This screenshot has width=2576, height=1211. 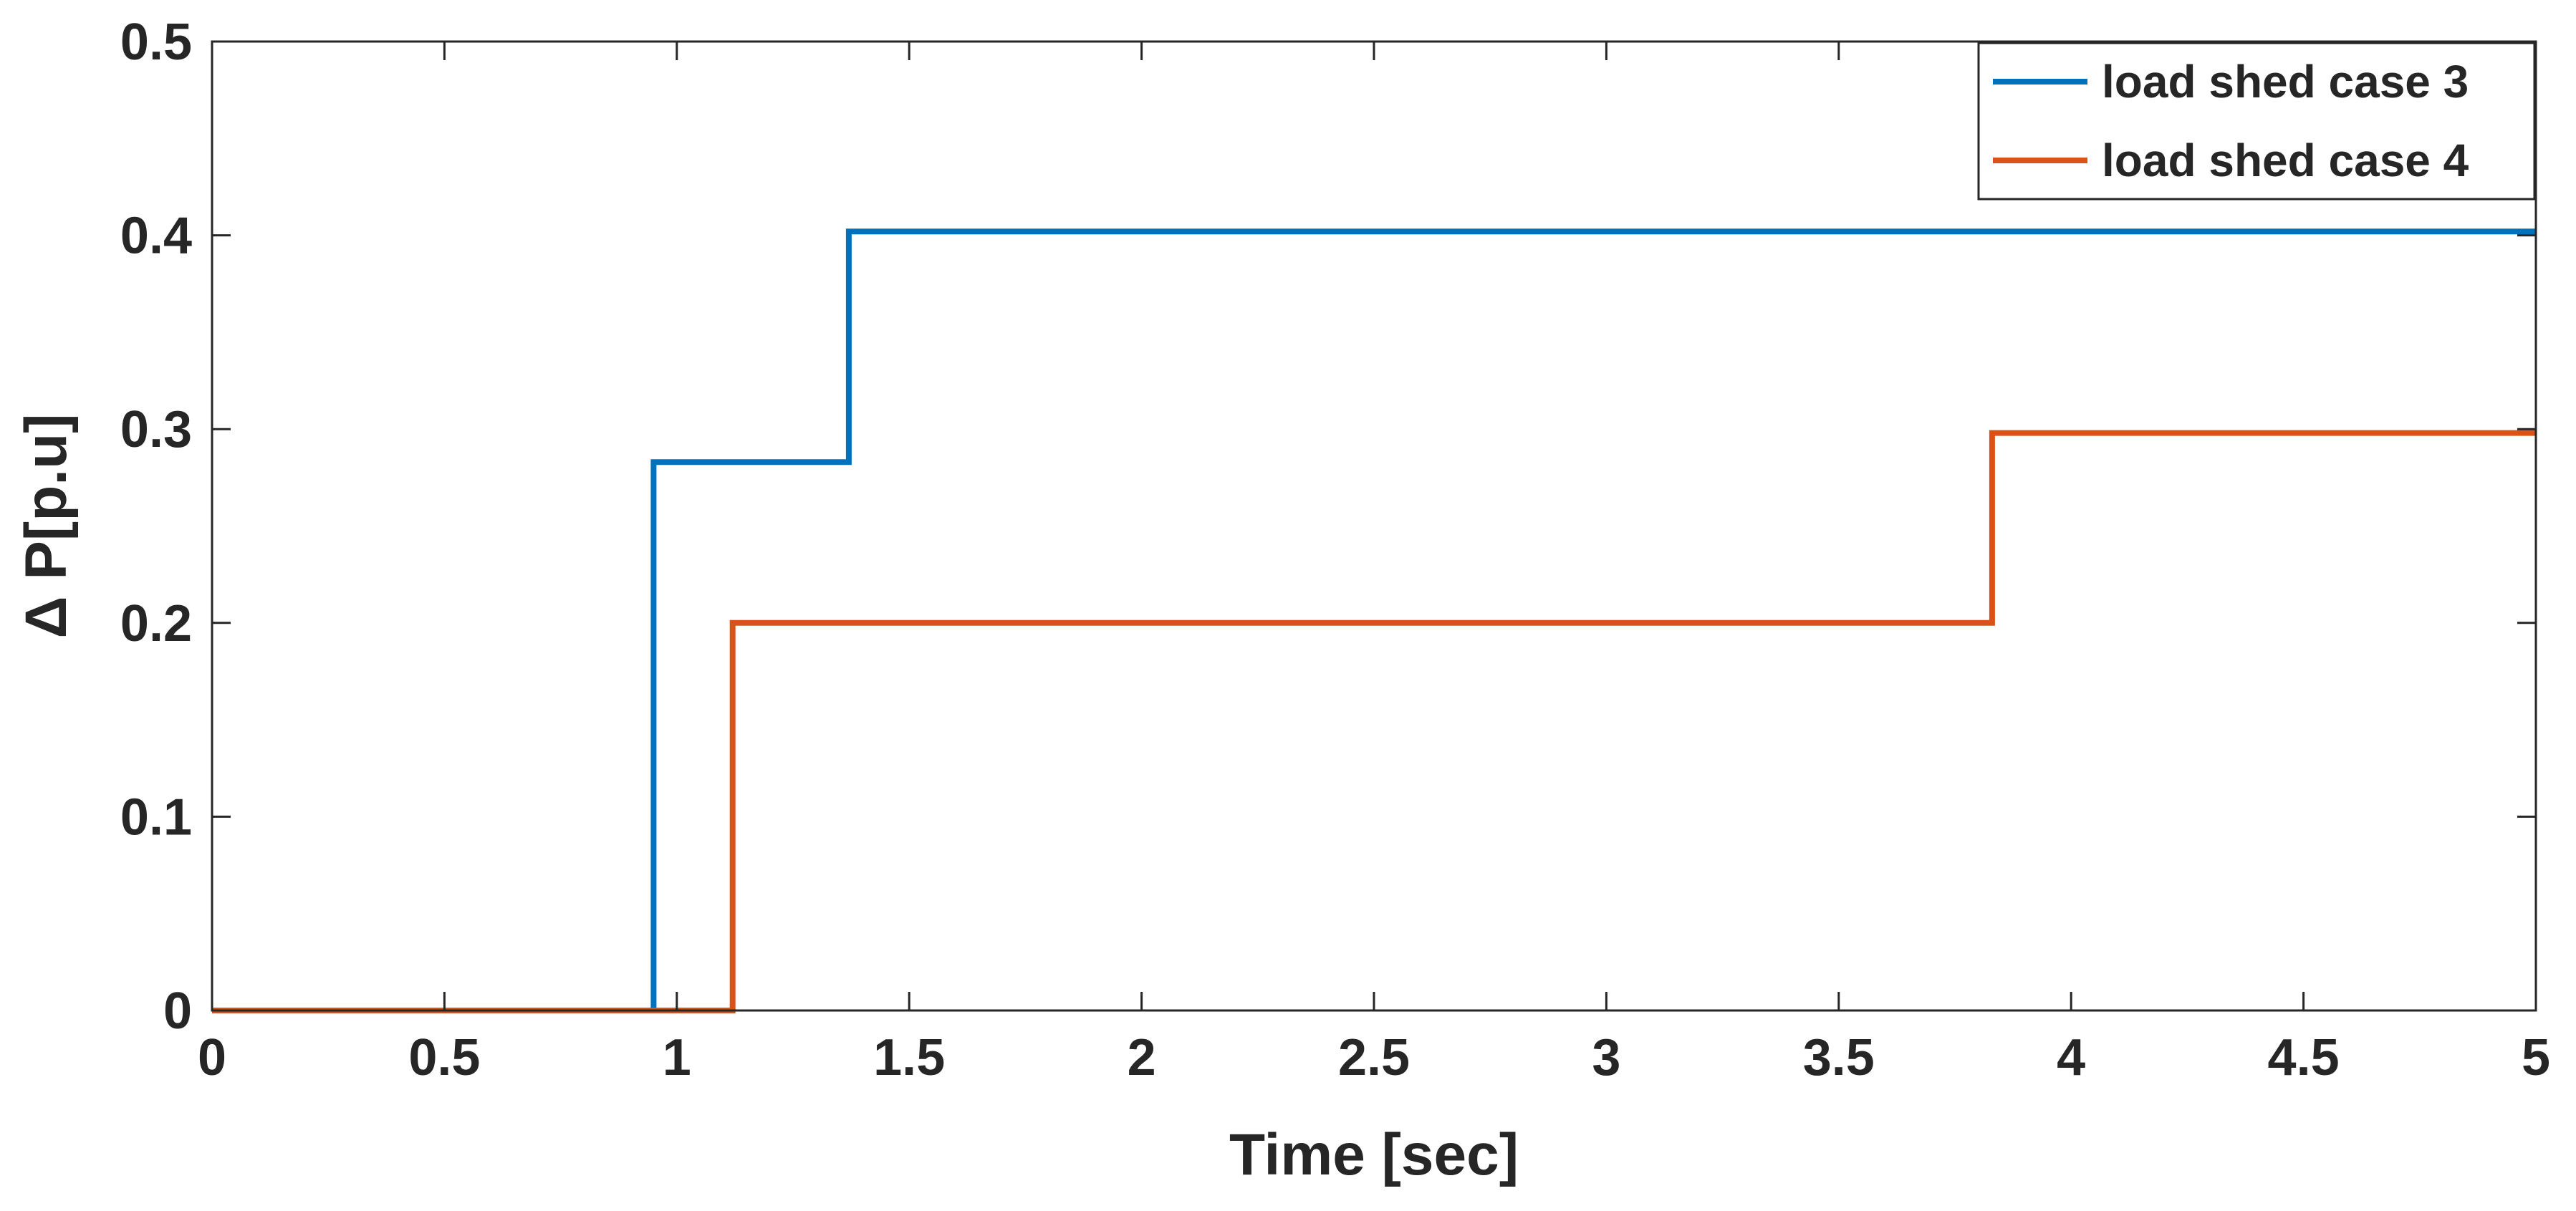 What do you see at coordinates (2286, 160) in the screenshot?
I see `legend-label-2: load shed case 4` at bounding box center [2286, 160].